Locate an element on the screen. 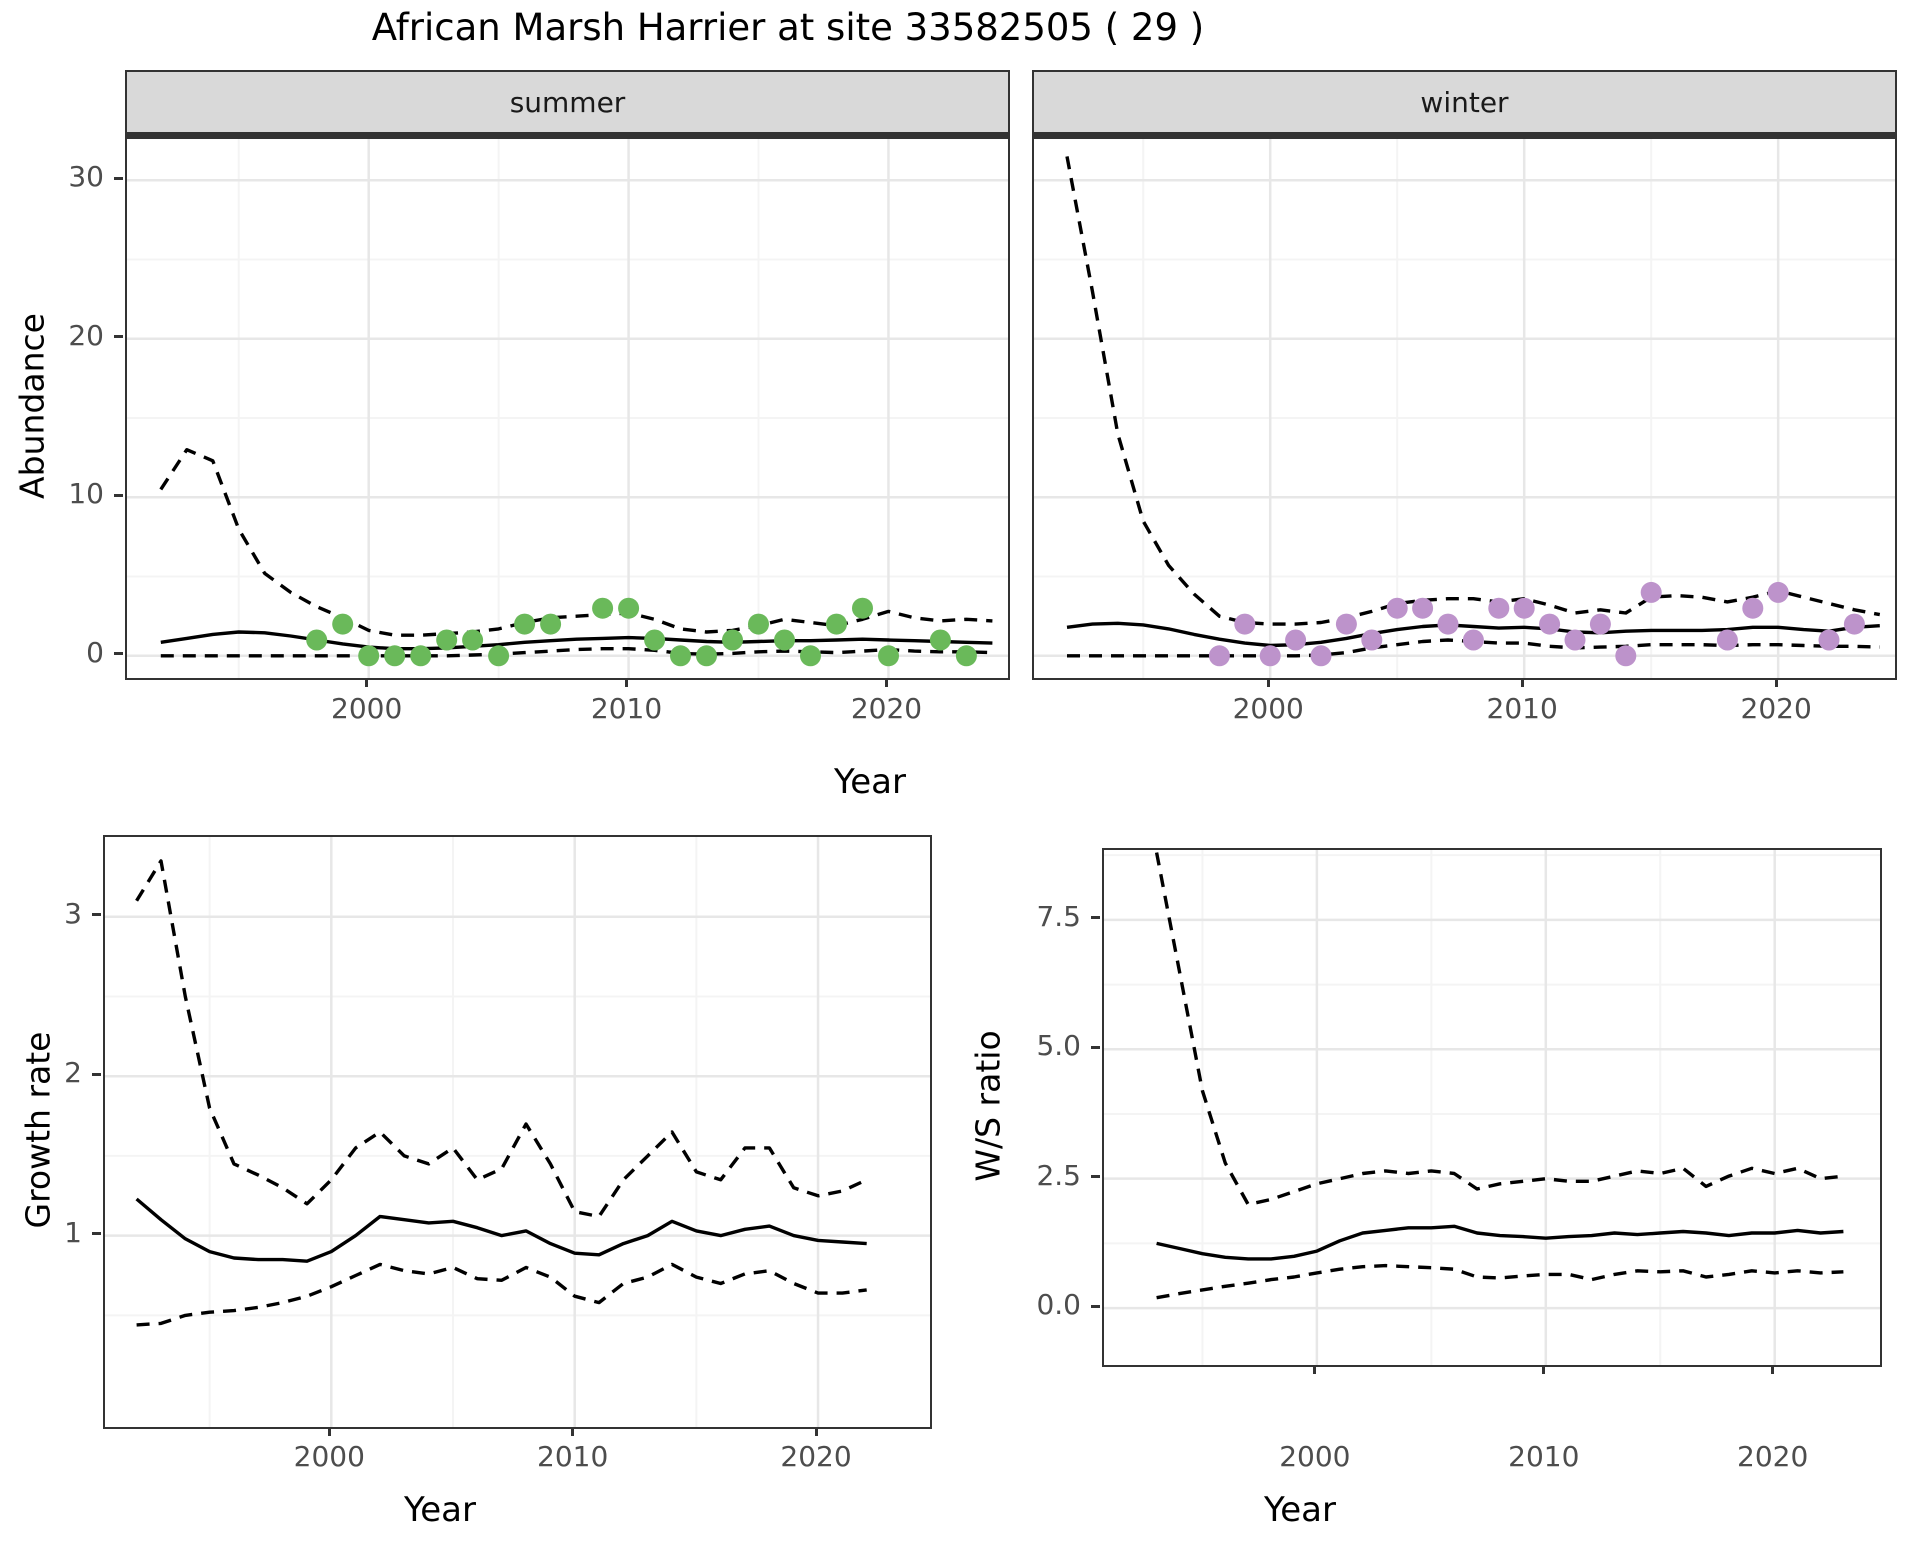 This screenshot has height=1560, width=1920. y-tick-label: 20 is located at coordinates (86, 335).